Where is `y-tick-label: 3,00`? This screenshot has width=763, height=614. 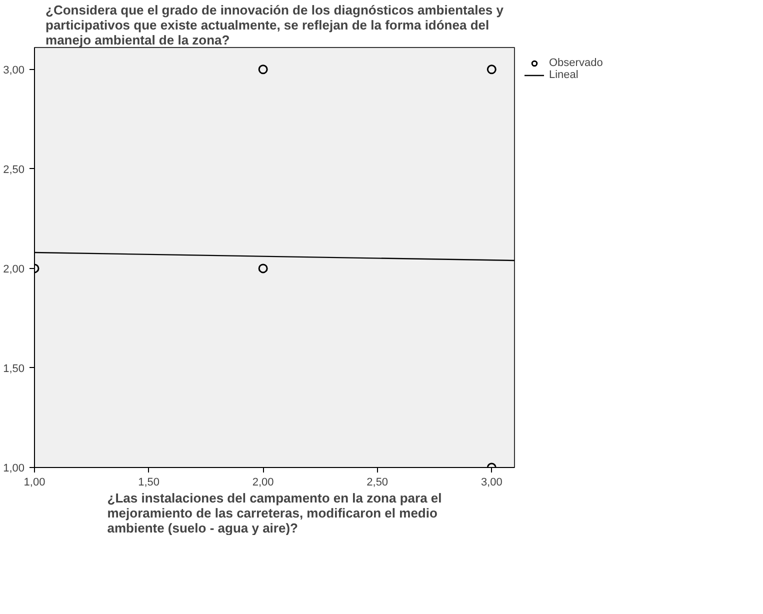
y-tick-label: 3,00 is located at coordinates (14, 70).